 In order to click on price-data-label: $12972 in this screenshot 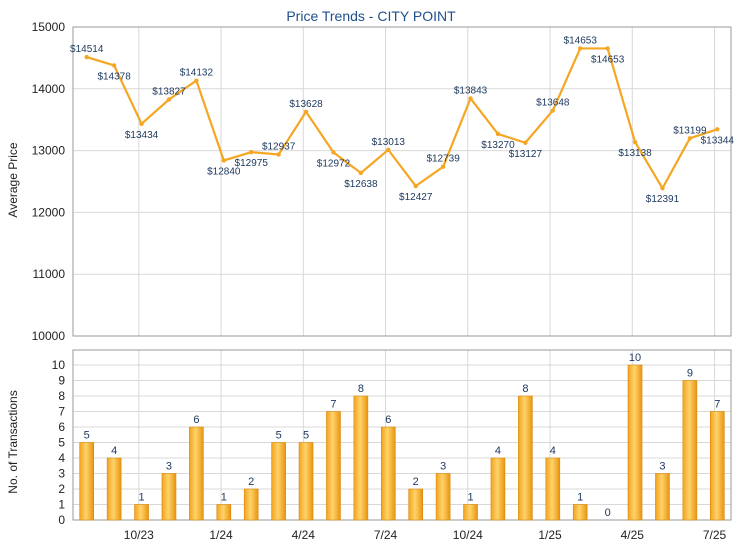, I will do `click(334, 163)`.